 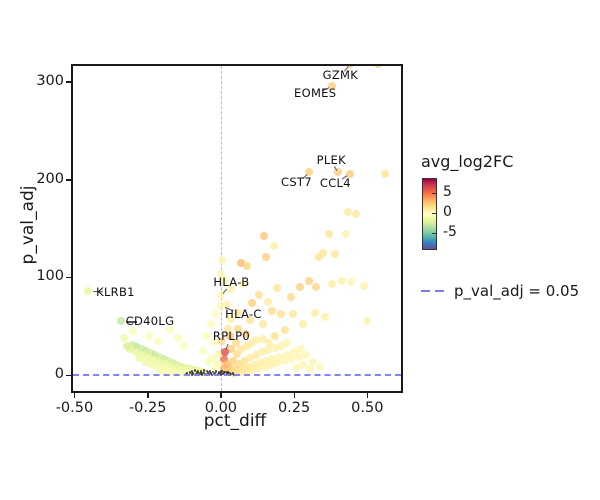 What do you see at coordinates (150, 320) in the screenshot?
I see `gene-label-CD40LG: CD40LG` at bounding box center [150, 320].